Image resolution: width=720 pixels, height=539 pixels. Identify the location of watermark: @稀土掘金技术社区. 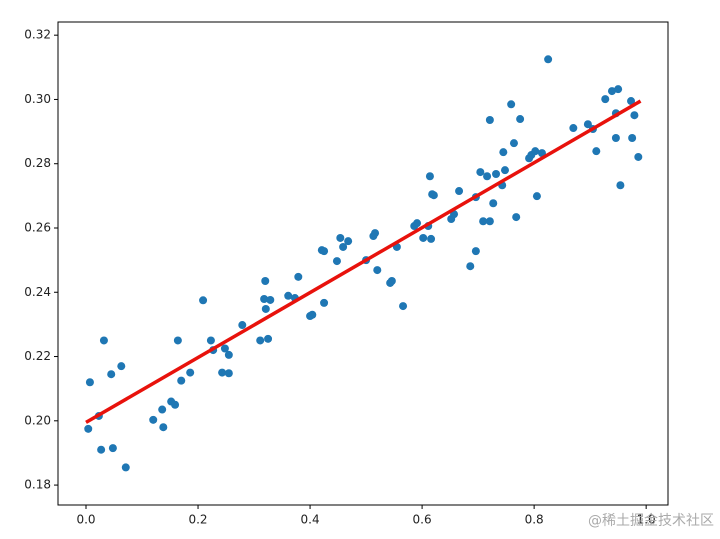
(651, 521).